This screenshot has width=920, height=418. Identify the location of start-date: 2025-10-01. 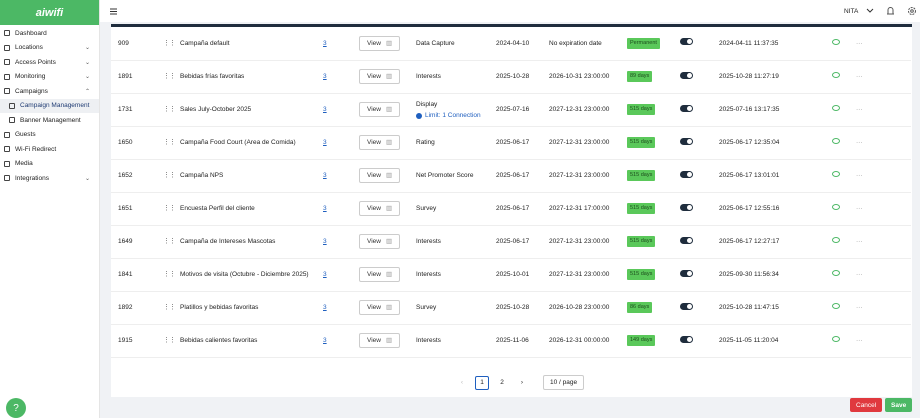
(513, 274).